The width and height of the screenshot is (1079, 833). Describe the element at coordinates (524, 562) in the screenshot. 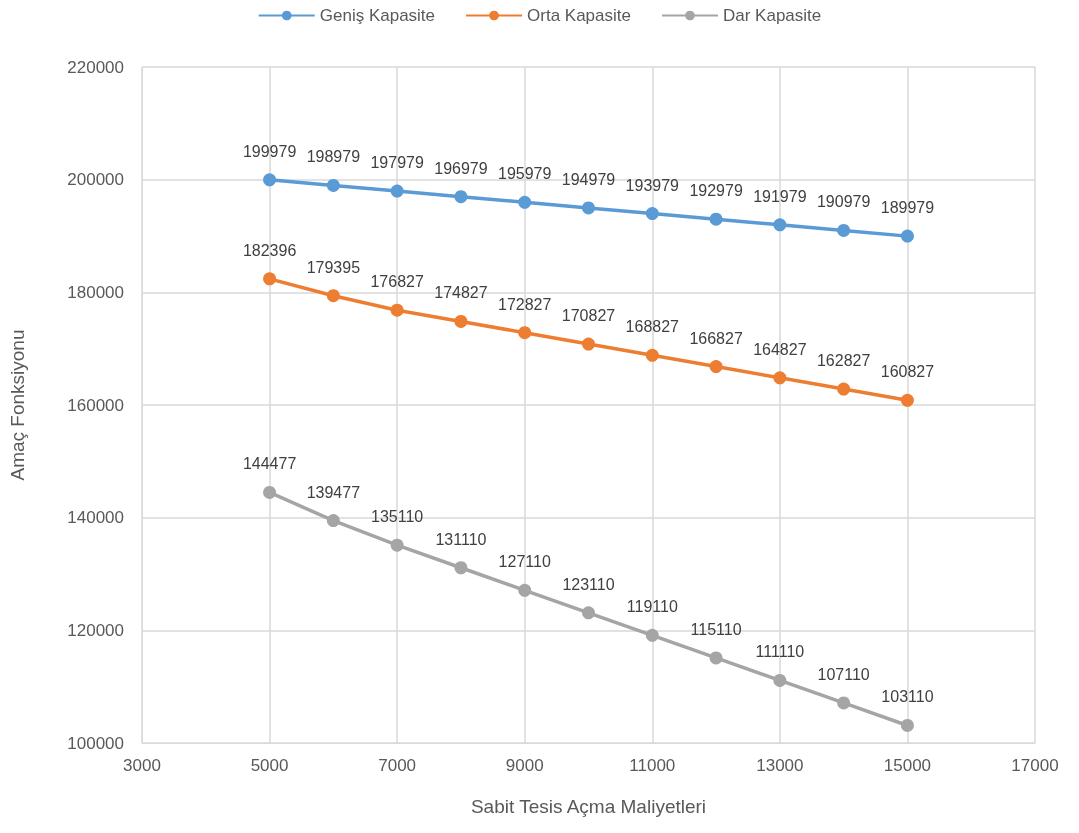

I see `data-label: 127110` at that location.